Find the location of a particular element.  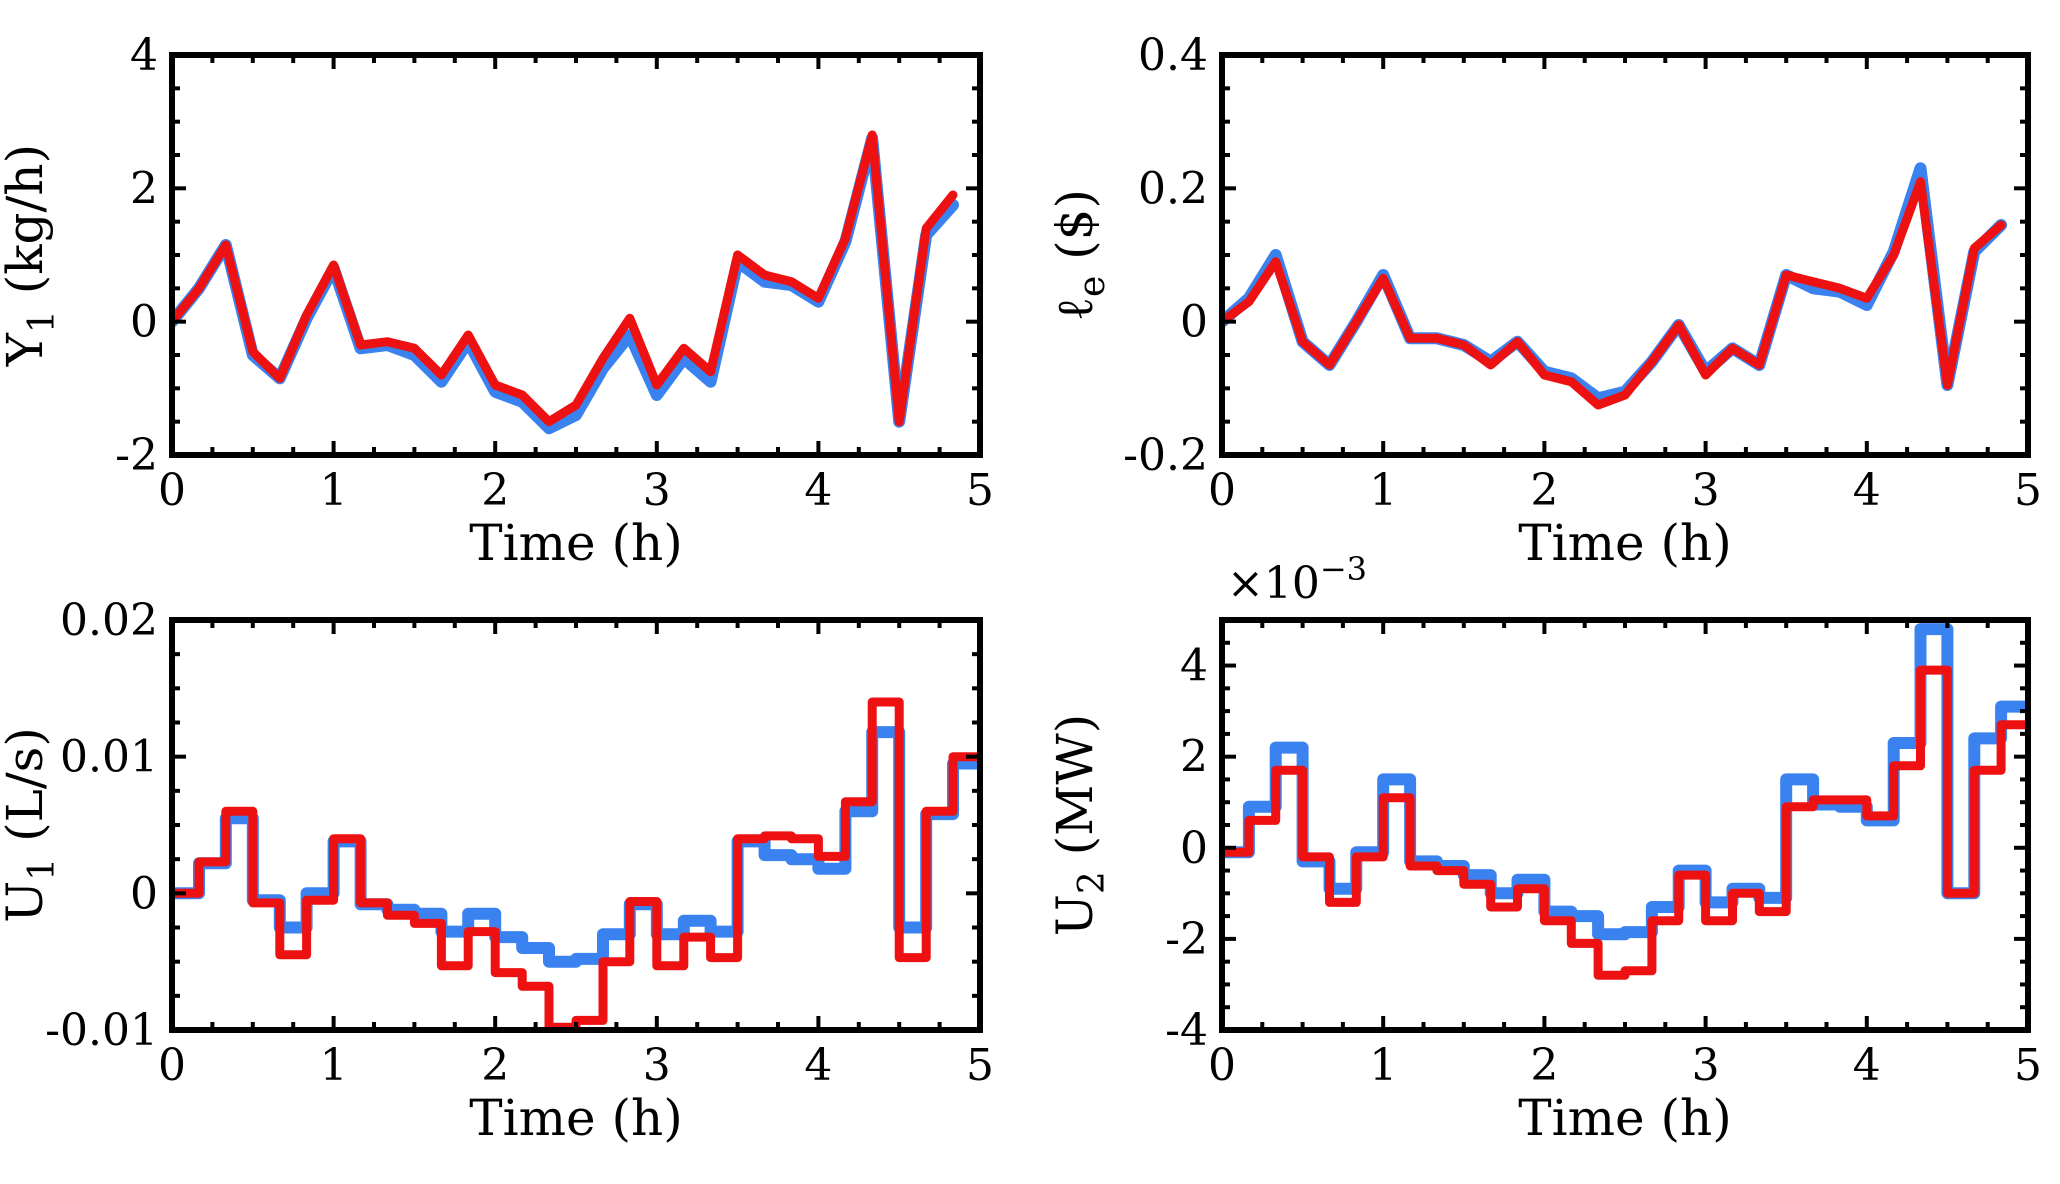

u2-y-axis-label: U2 (MW) is located at coordinates (1079, 825).